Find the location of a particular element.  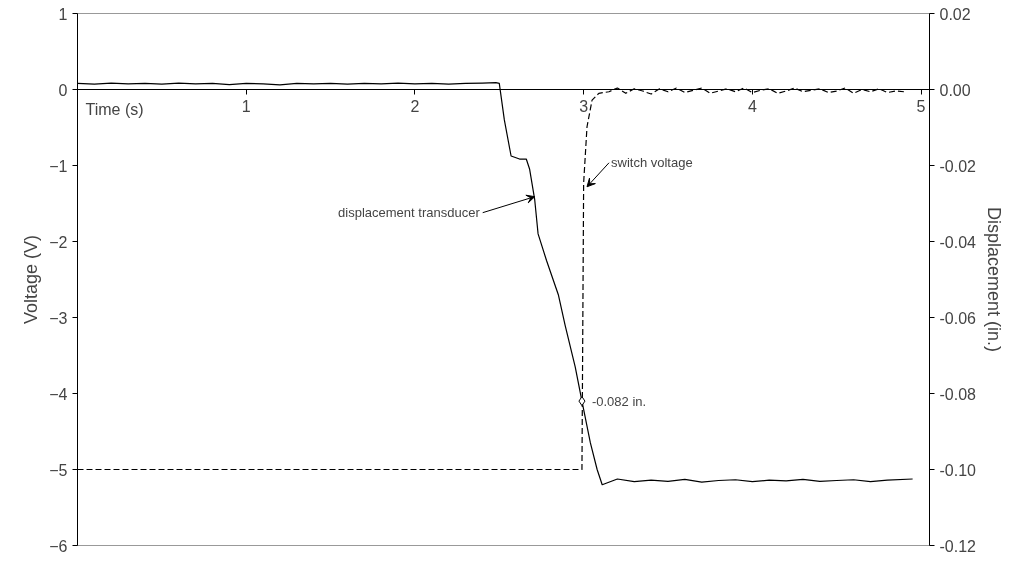

y-tick-label: −6 is located at coordinates (58, 546).